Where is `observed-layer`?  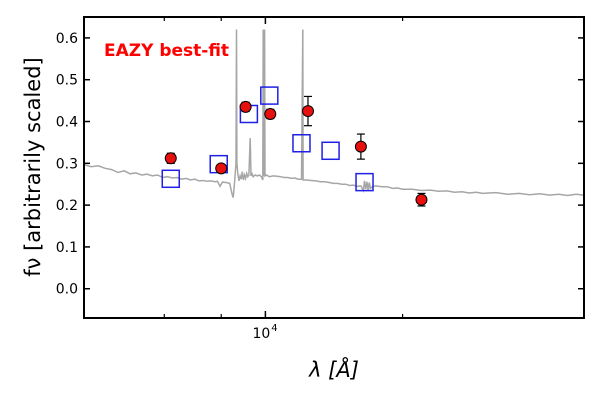
observed-layer is located at coordinates (296, 151).